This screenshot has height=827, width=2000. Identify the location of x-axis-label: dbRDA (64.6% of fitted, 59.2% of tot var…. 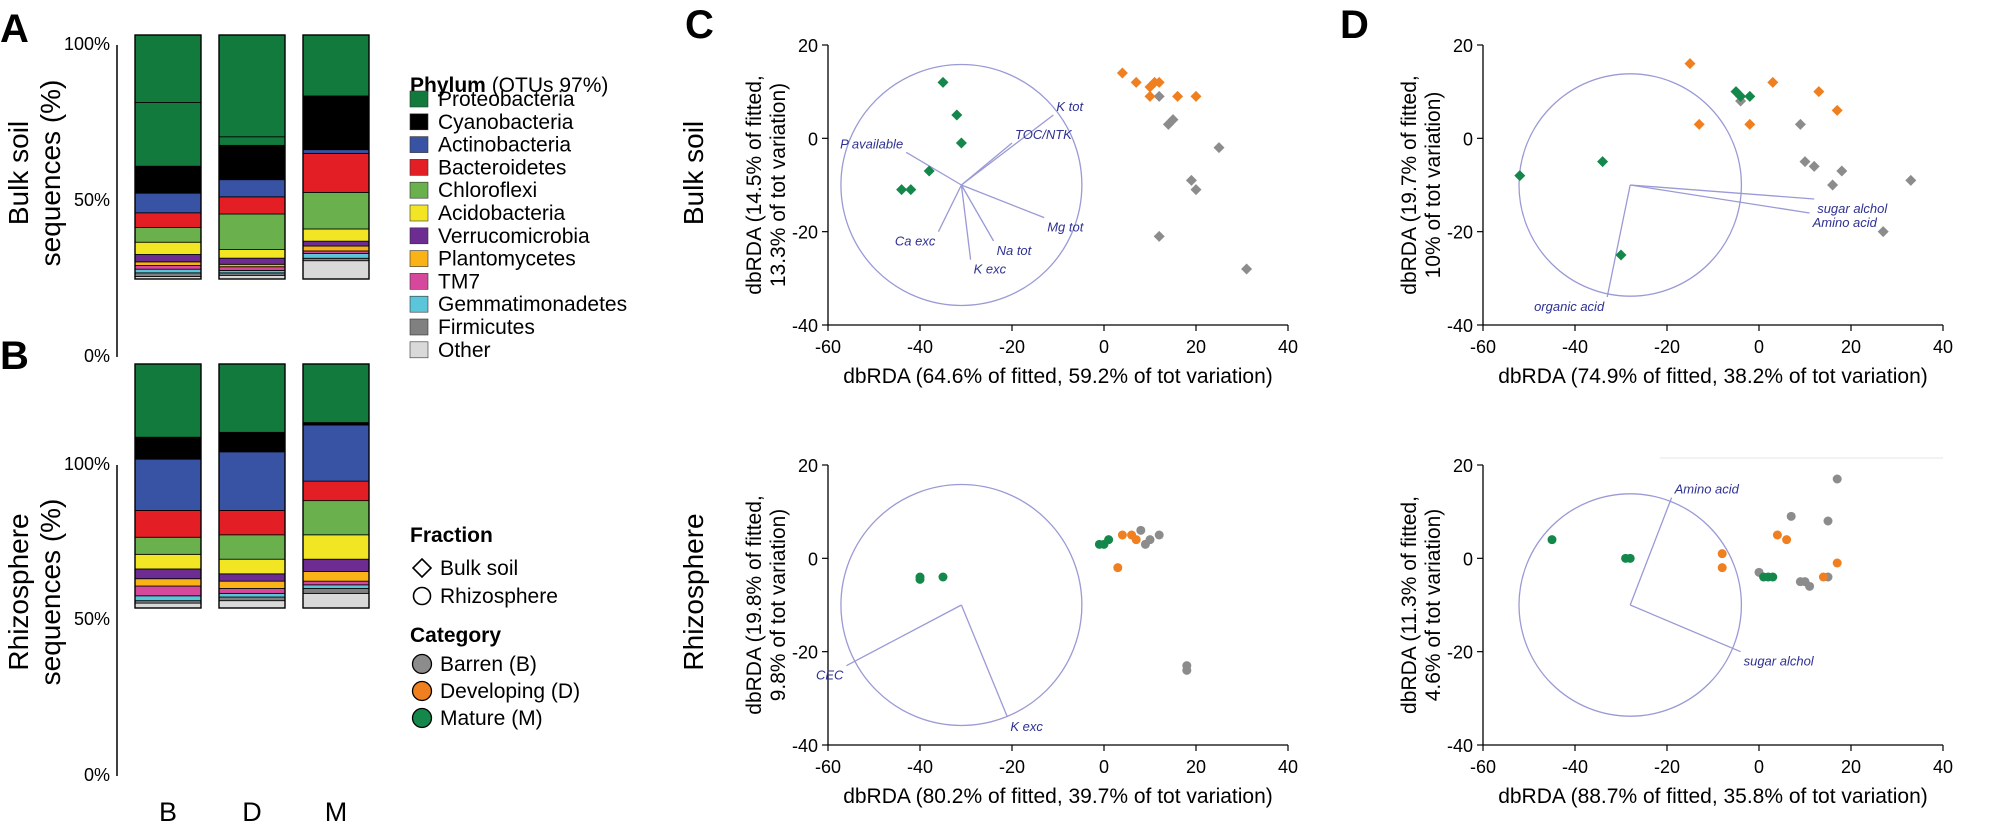
(1058, 376).